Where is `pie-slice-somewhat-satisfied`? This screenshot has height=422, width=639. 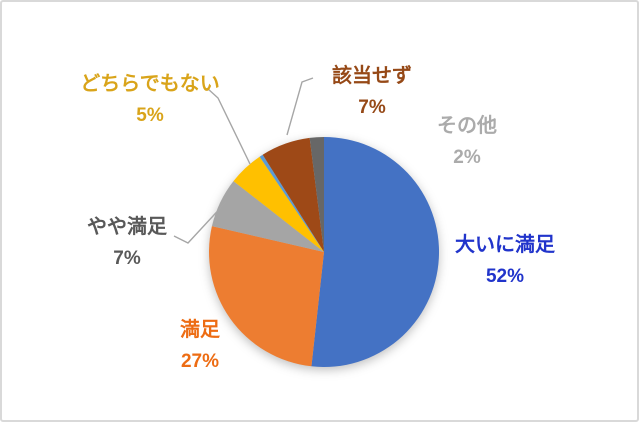 pie-slice-somewhat-satisfied is located at coordinates (267, 216).